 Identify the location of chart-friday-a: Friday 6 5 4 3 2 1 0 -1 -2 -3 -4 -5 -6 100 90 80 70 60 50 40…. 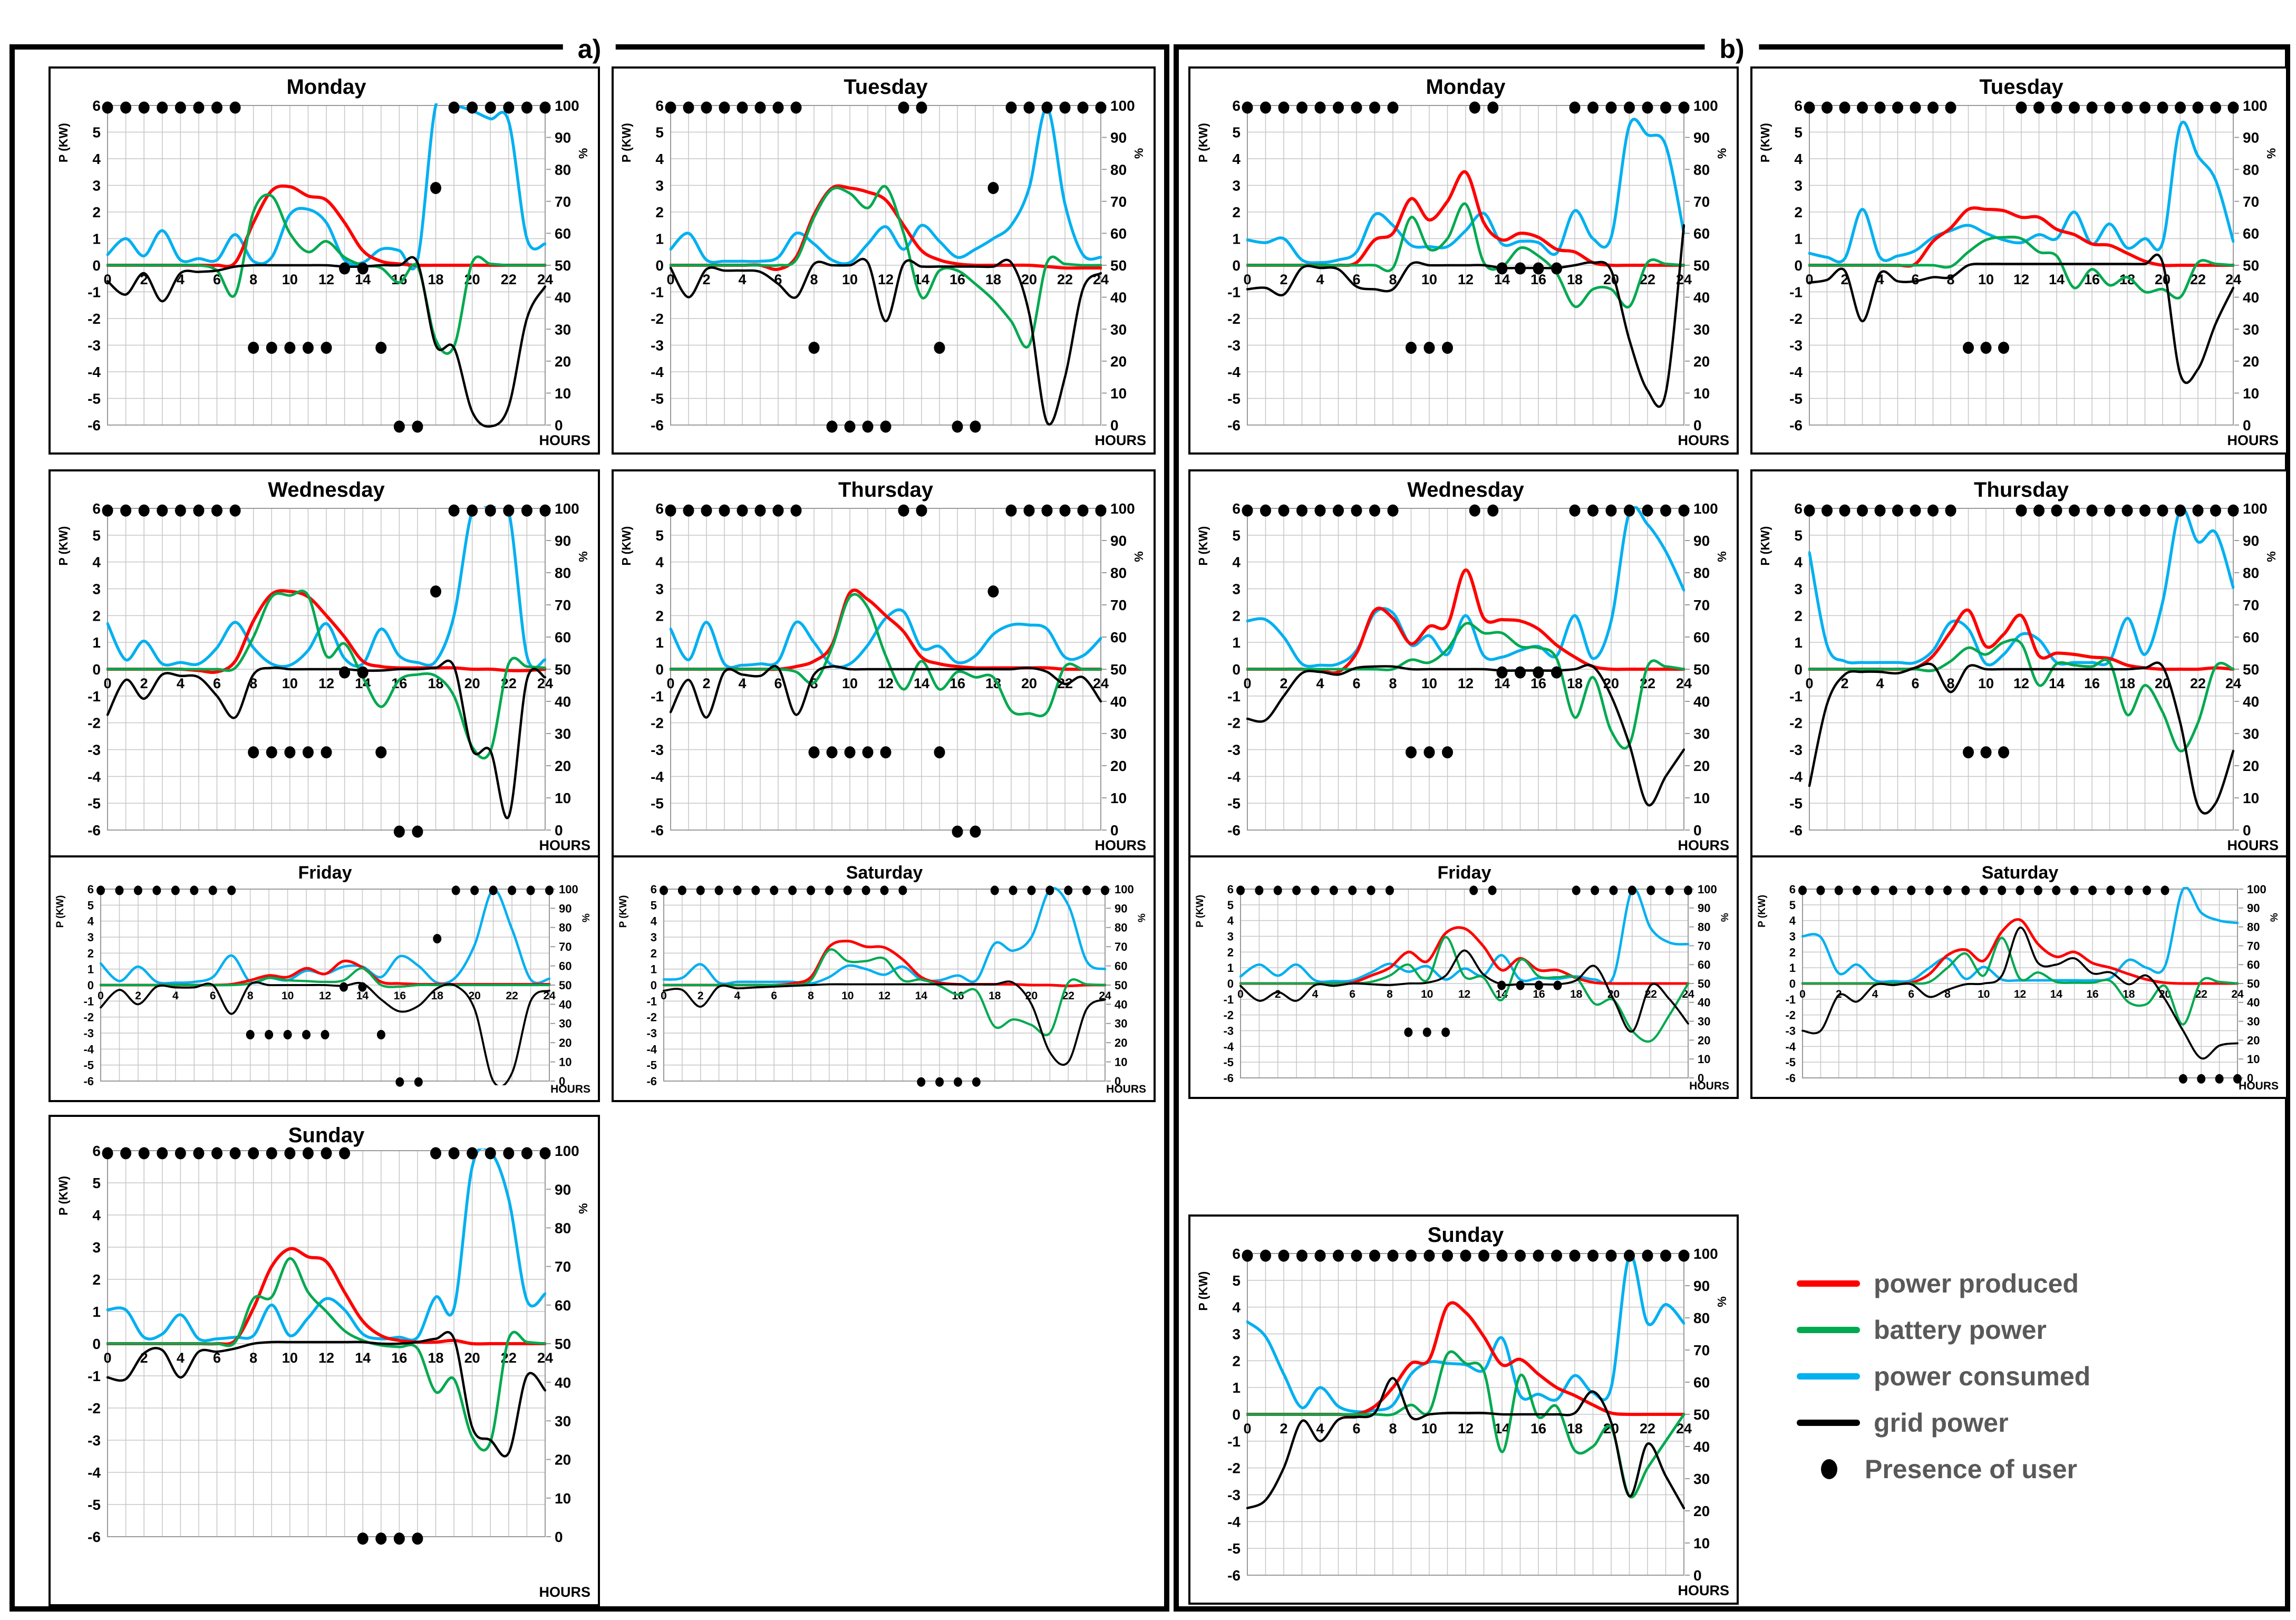
(325, 978).